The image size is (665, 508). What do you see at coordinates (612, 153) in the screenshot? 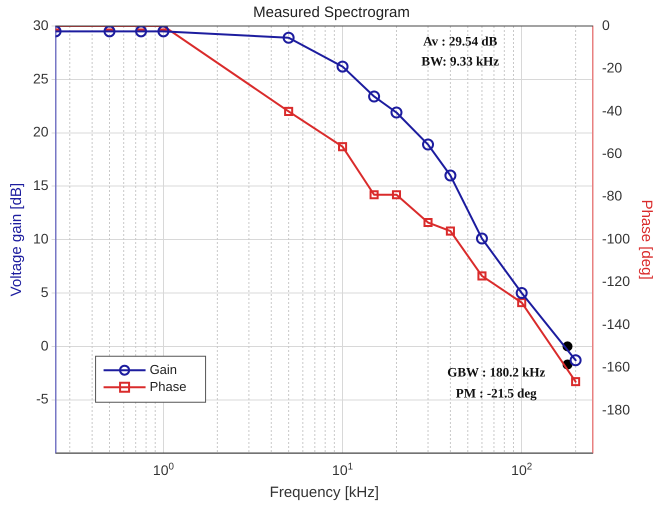
I see `y2-tick-label: -60` at bounding box center [612, 153].